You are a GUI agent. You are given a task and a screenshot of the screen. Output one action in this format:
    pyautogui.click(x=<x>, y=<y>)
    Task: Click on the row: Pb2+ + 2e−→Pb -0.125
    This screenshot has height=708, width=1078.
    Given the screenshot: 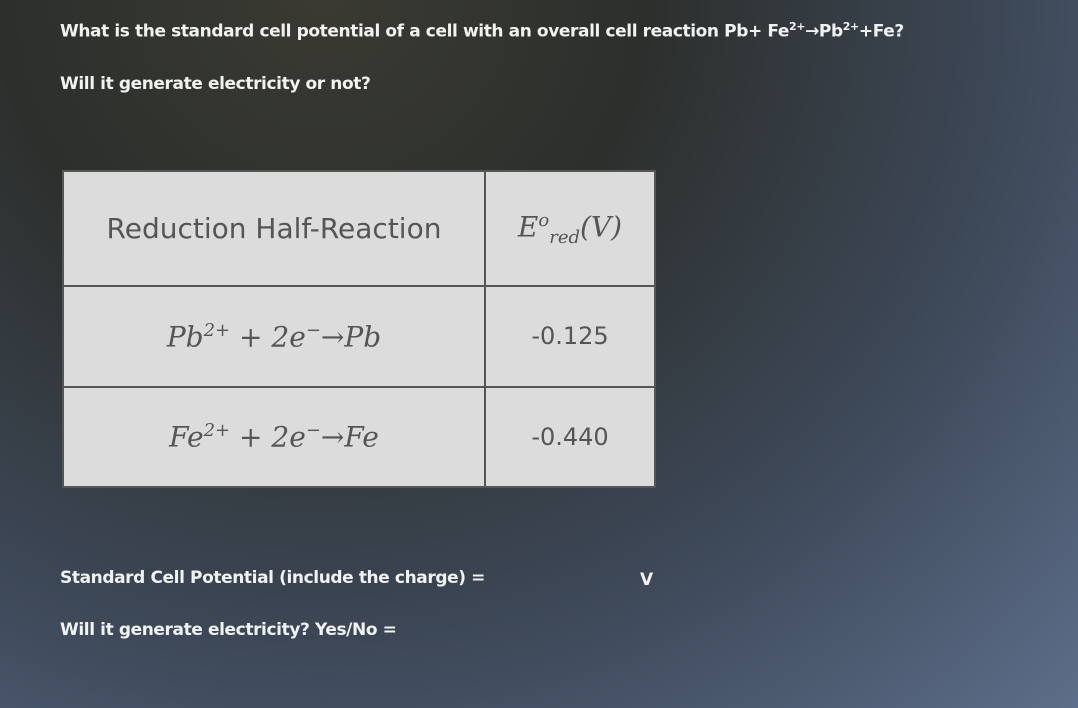 What is the action you would take?
    pyautogui.click(x=359, y=336)
    